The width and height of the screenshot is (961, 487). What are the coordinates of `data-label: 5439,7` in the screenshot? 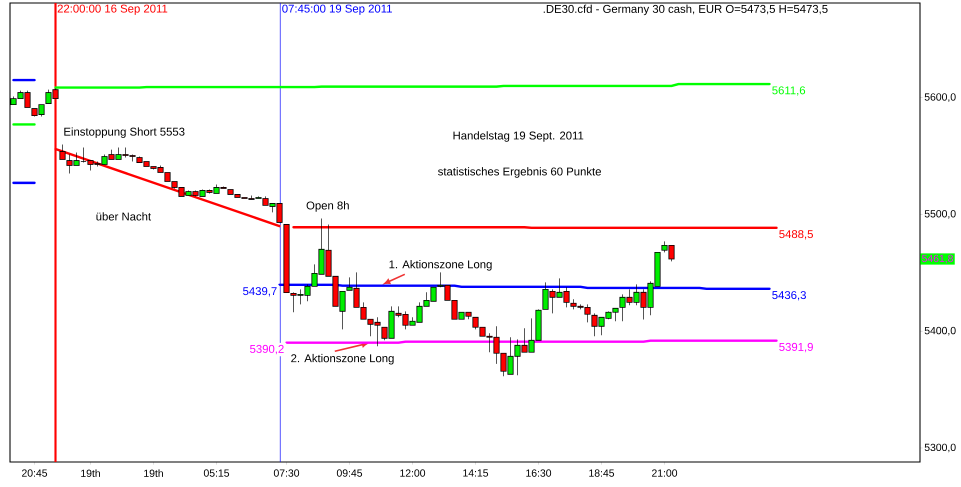 It's located at (260, 291).